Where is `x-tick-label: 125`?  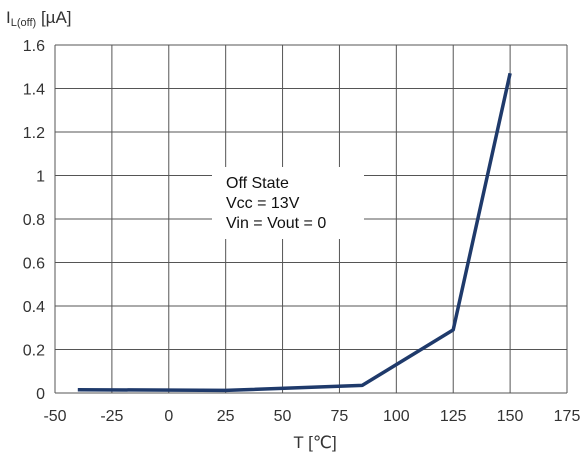 x-tick-label: 125 is located at coordinates (453, 416).